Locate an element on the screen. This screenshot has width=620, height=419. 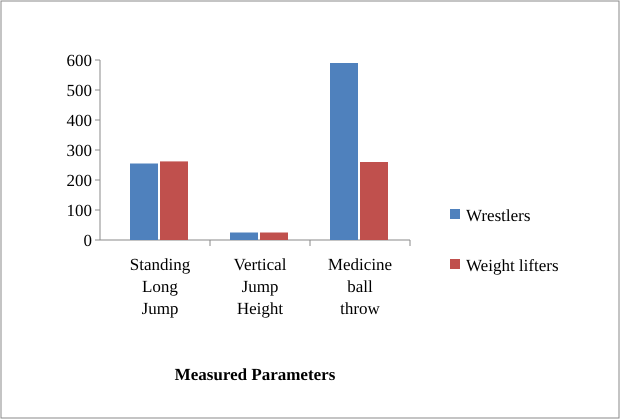
x-tick-label: Vertical Jump Height is located at coordinates (260, 286).